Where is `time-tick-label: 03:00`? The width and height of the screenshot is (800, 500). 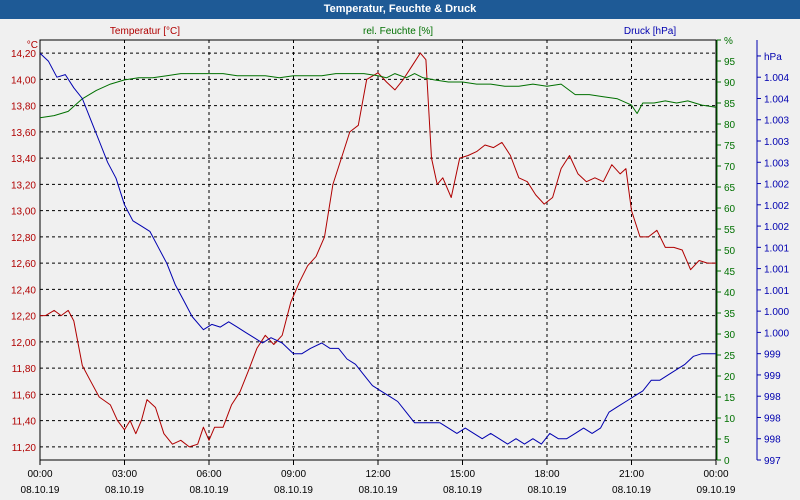 time-tick-label: 03:00 is located at coordinates (124, 474).